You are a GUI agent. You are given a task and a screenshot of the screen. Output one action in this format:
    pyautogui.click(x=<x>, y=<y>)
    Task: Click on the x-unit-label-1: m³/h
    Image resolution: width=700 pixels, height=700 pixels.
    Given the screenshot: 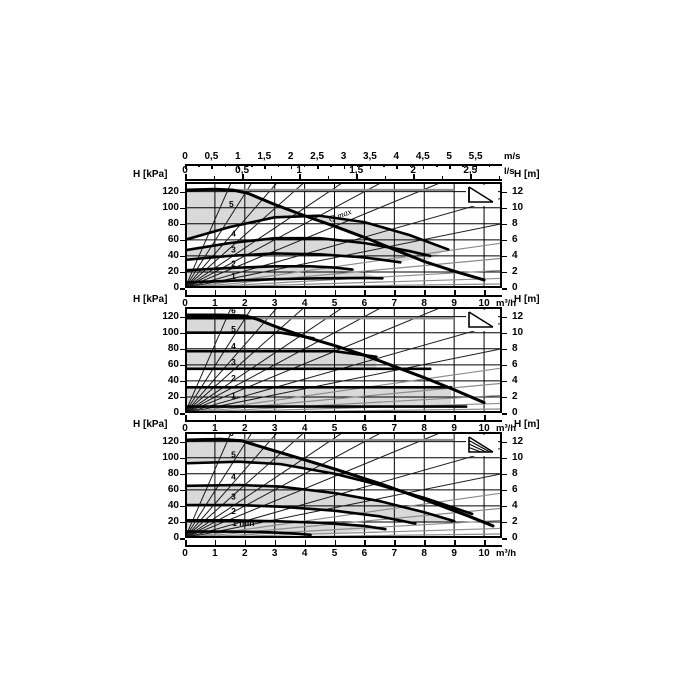 What is the action you would take?
    pyautogui.click(x=506, y=303)
    